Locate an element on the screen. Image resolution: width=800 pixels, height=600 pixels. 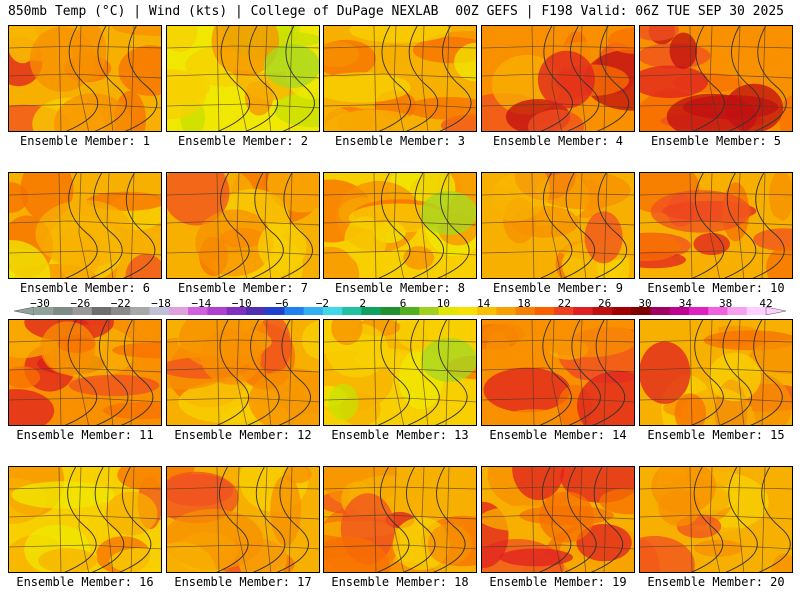
colorbar-tick-label: −18 is located at coordinates (161, 303).